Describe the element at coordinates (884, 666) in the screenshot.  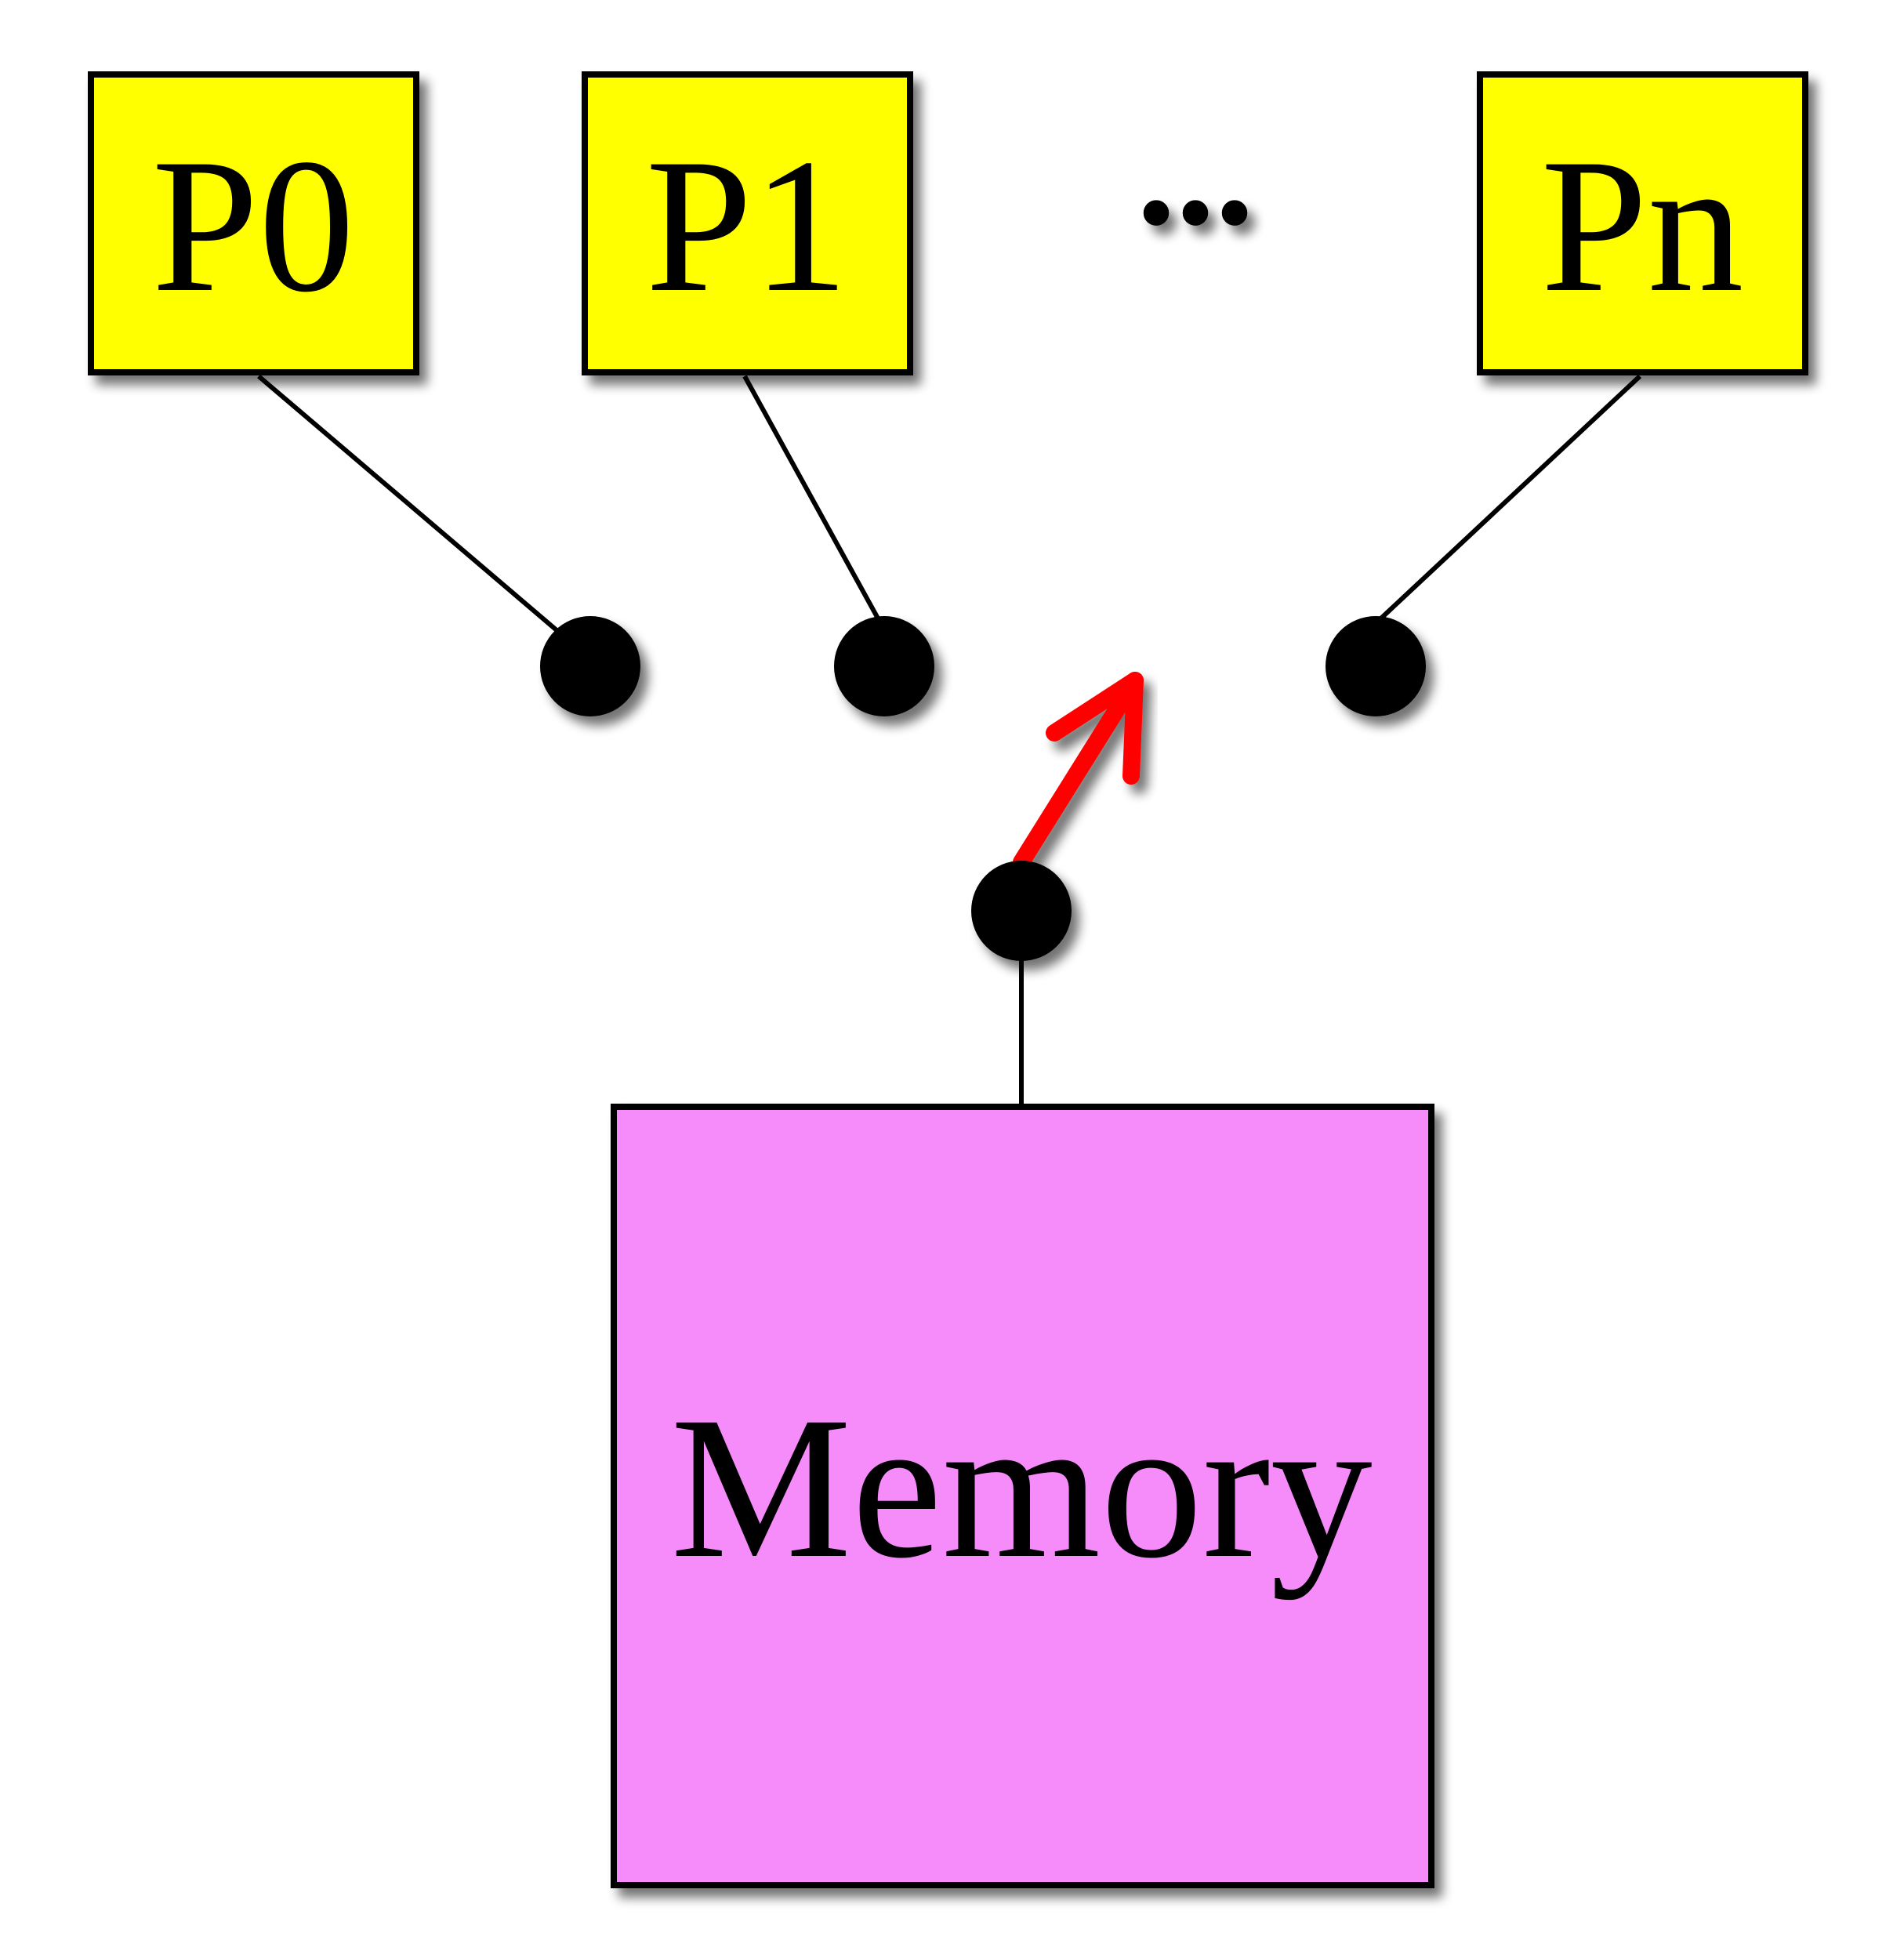
I see `p1-contact-dot` at that location.